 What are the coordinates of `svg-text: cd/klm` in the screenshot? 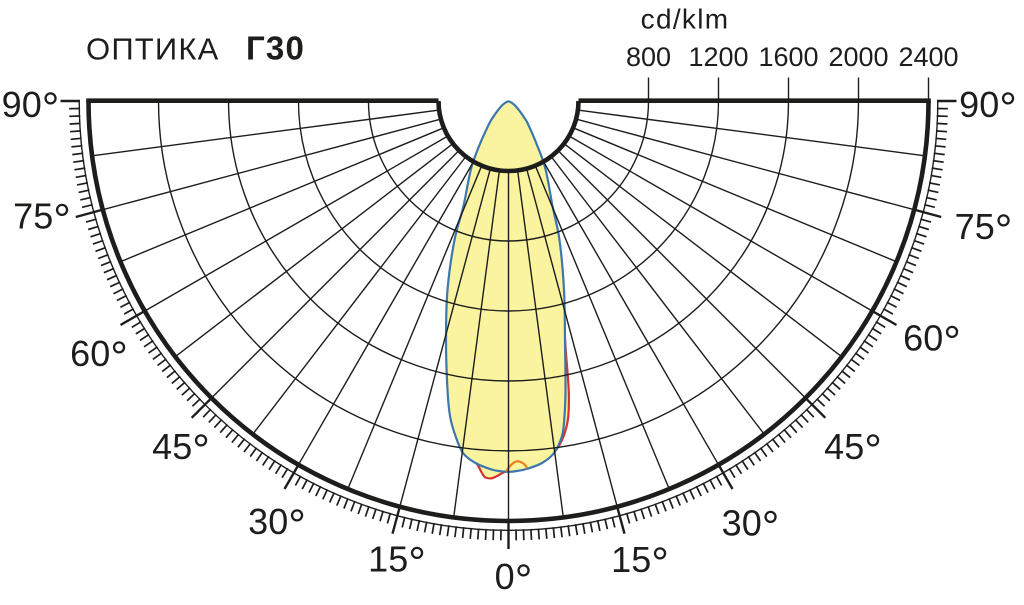 It's located at (685, 19).